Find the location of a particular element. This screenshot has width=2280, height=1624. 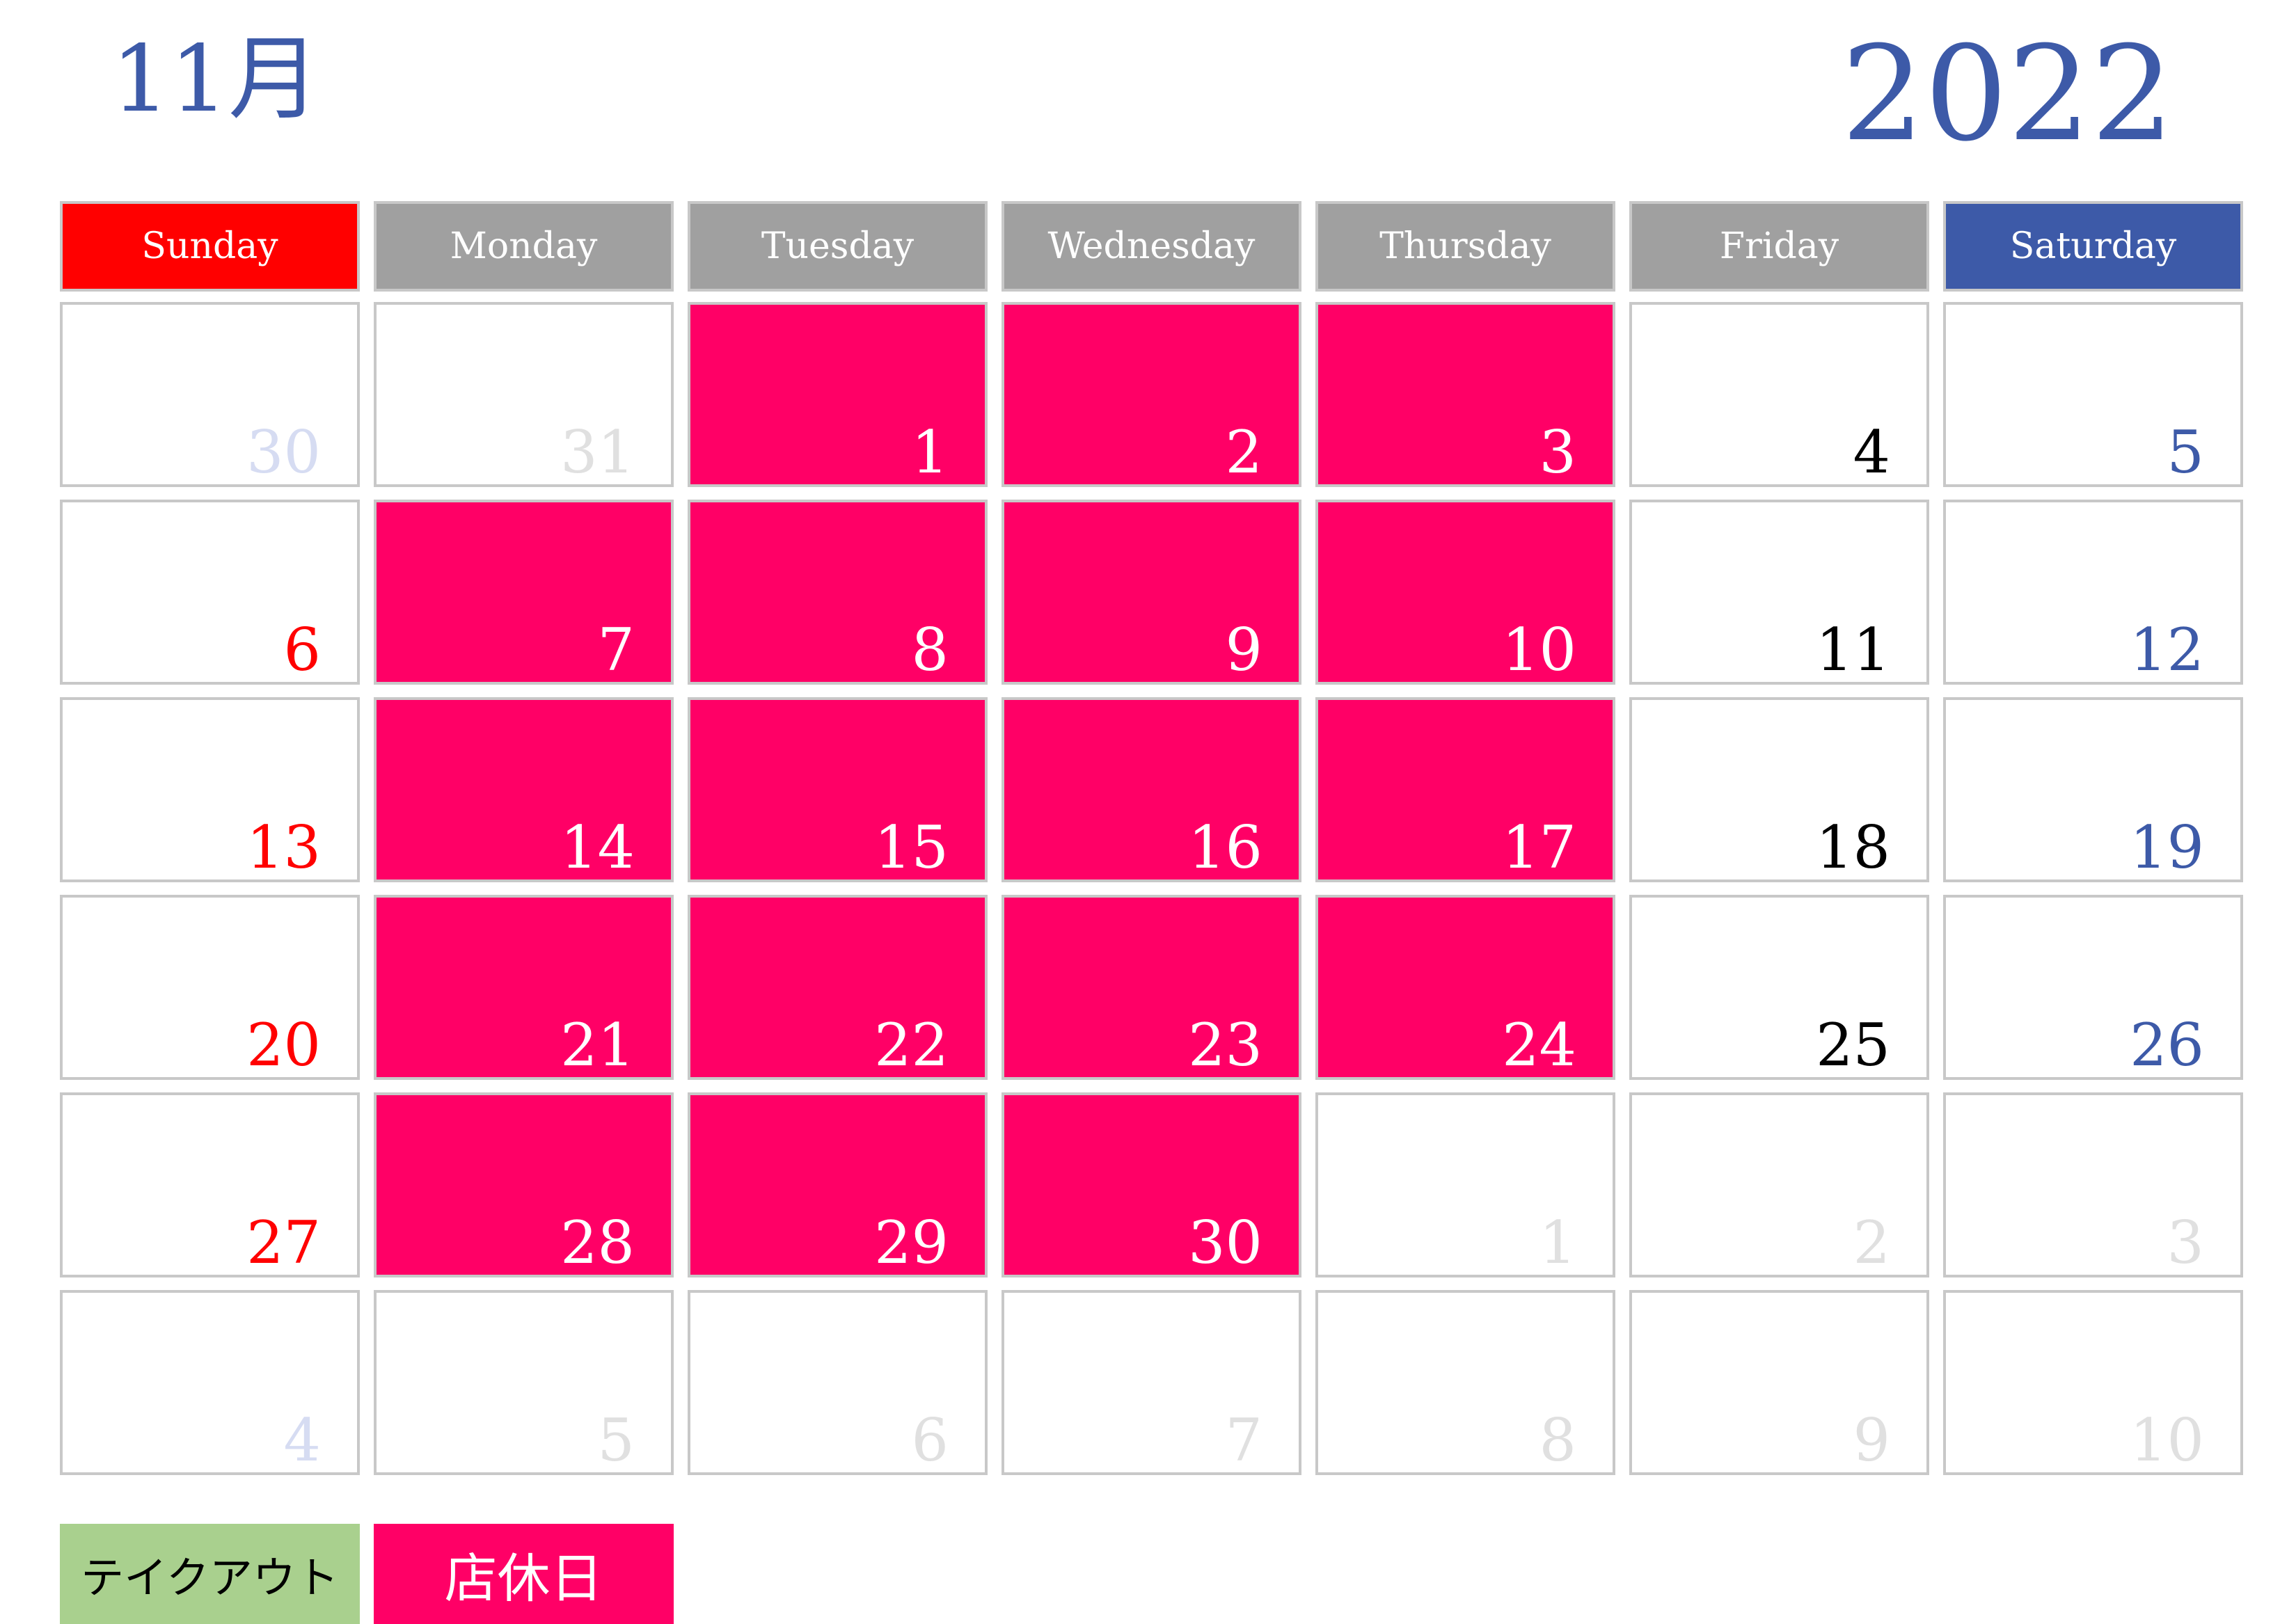

day-cell: 25 is located at coordinates (1779, 987).